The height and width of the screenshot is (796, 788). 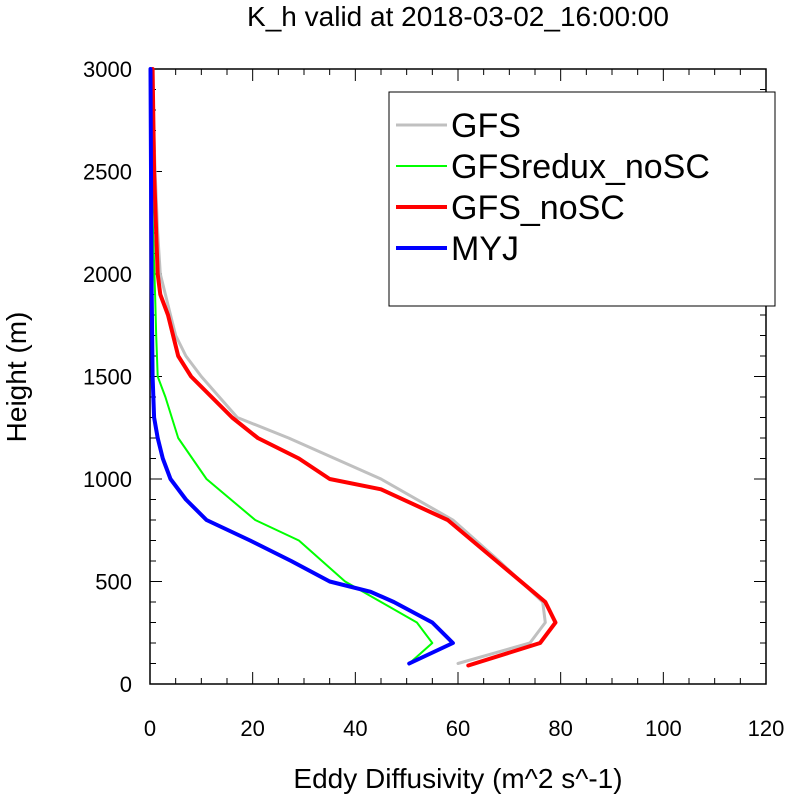 I want to click on legend-label: GFSredux_noSC, so click(x=580, y=167).